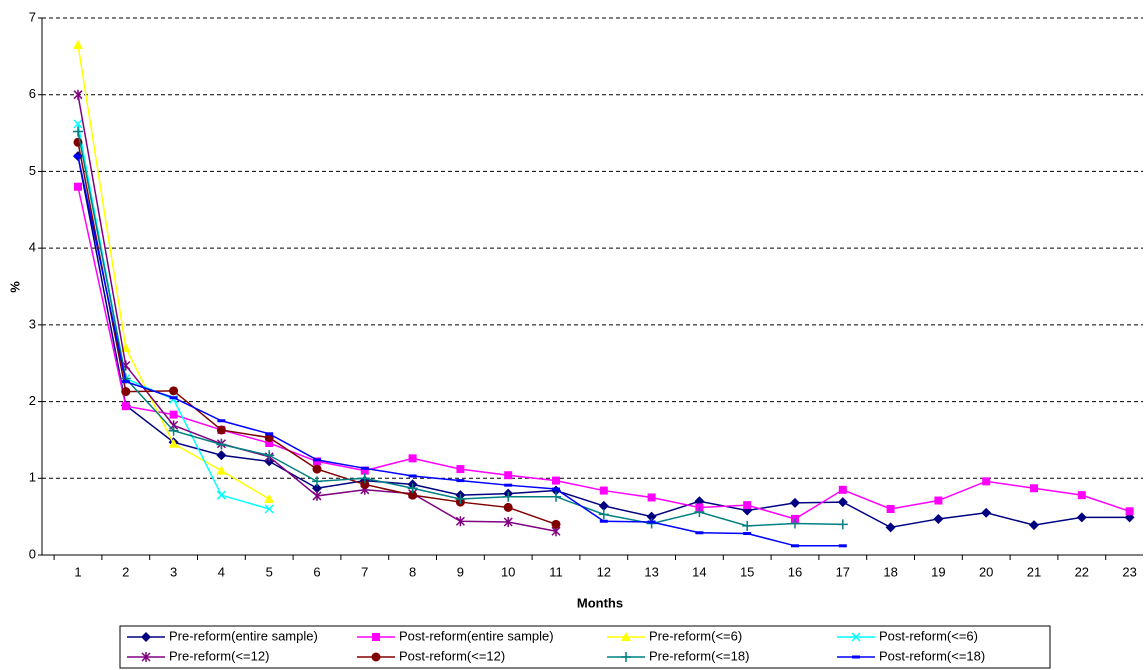 The width and height of the screenshot is (1144, 670). What do you see at coordinates (452, 655) in the screenshot?
I see `legend-label: Post-reform(<=12)` at bounding box center [452, 655].